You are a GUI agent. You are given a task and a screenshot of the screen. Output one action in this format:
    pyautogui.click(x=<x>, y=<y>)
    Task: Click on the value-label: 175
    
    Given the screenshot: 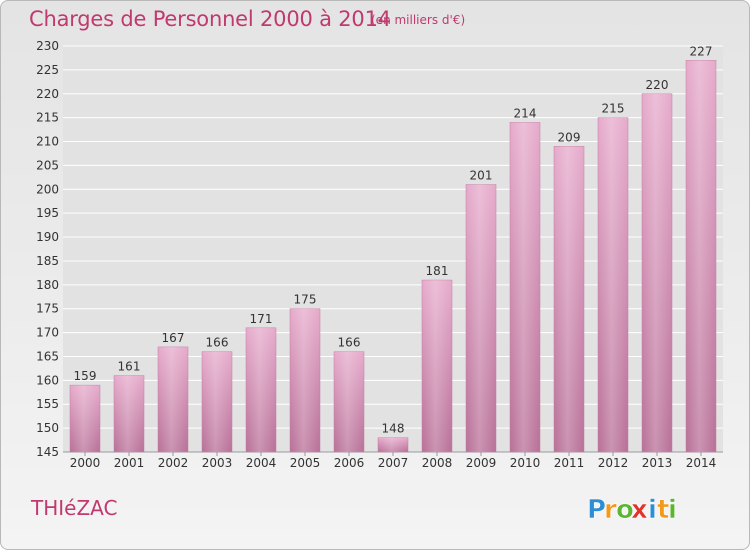 What is the action you would take?
    pyautogui.click(x=305, y=300)
    